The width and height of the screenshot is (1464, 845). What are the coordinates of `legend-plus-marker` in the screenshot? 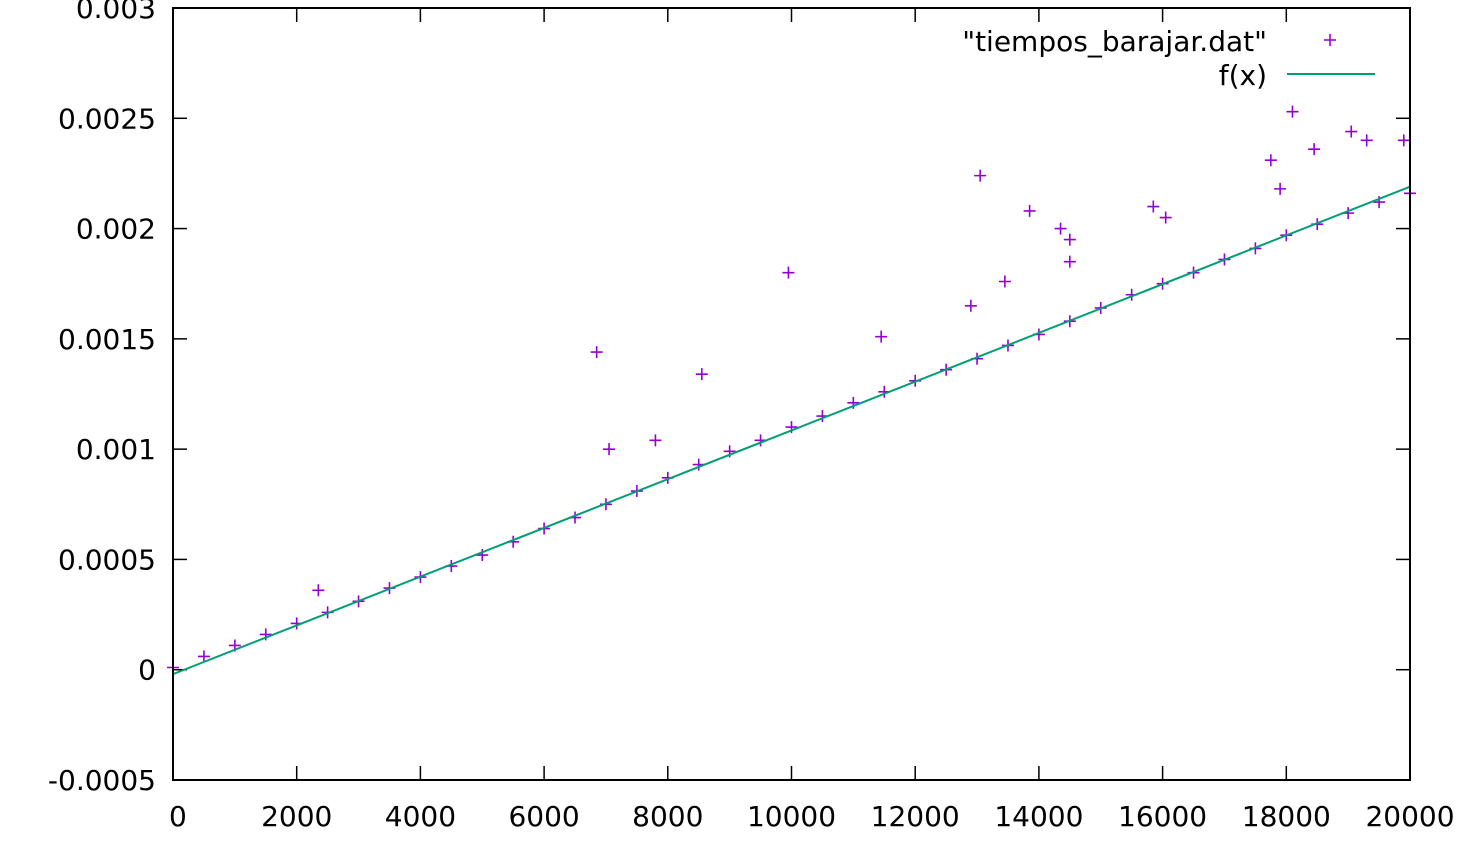 It's located at (1330, 40).